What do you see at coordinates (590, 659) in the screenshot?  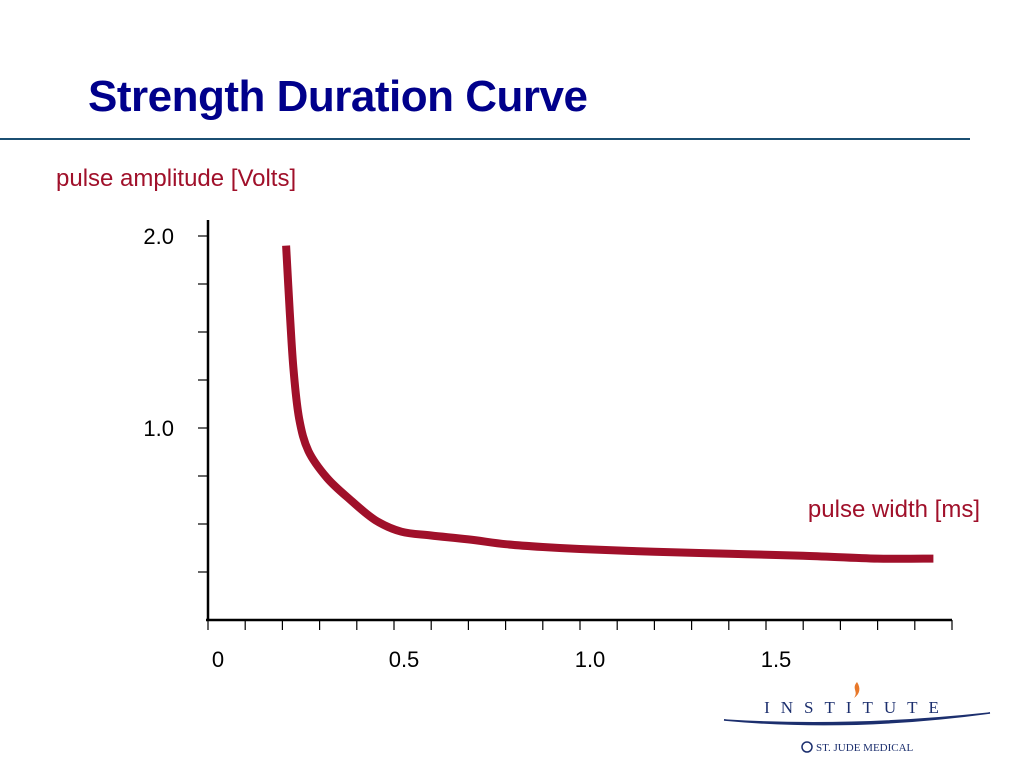 I see `x-tick-label: 1.0` at bounding box center [590, 659].